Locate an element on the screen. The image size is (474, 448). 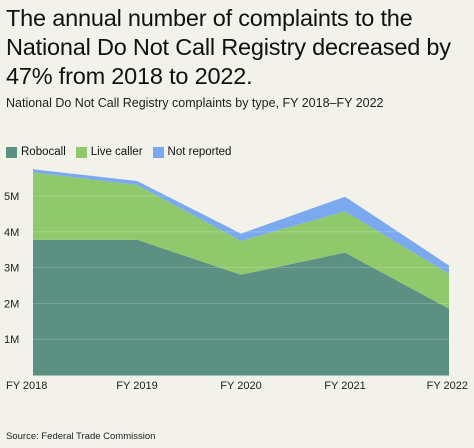
legend-item-not-reported: Not reported is located at coordinates (192, 152).